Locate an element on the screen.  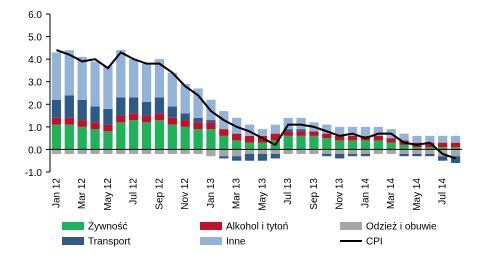
y-tick-label: 6.0 is located at coordinates (35, 15).